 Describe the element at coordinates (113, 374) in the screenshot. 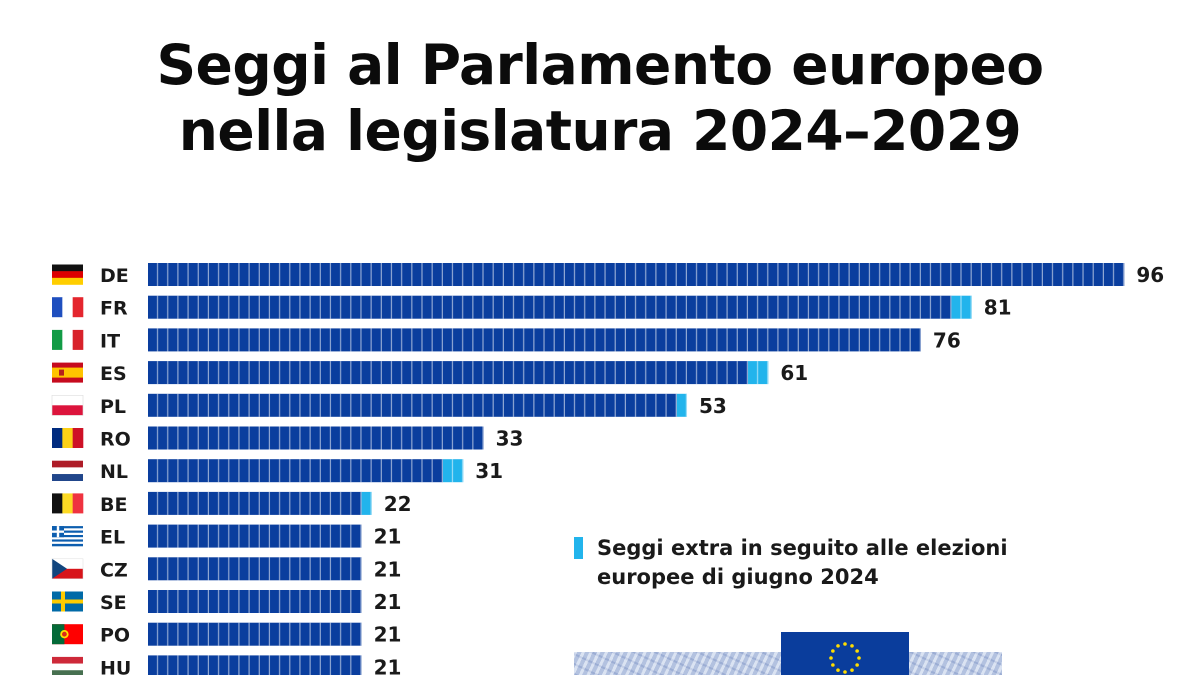

I see `category-label: ES` at that location.